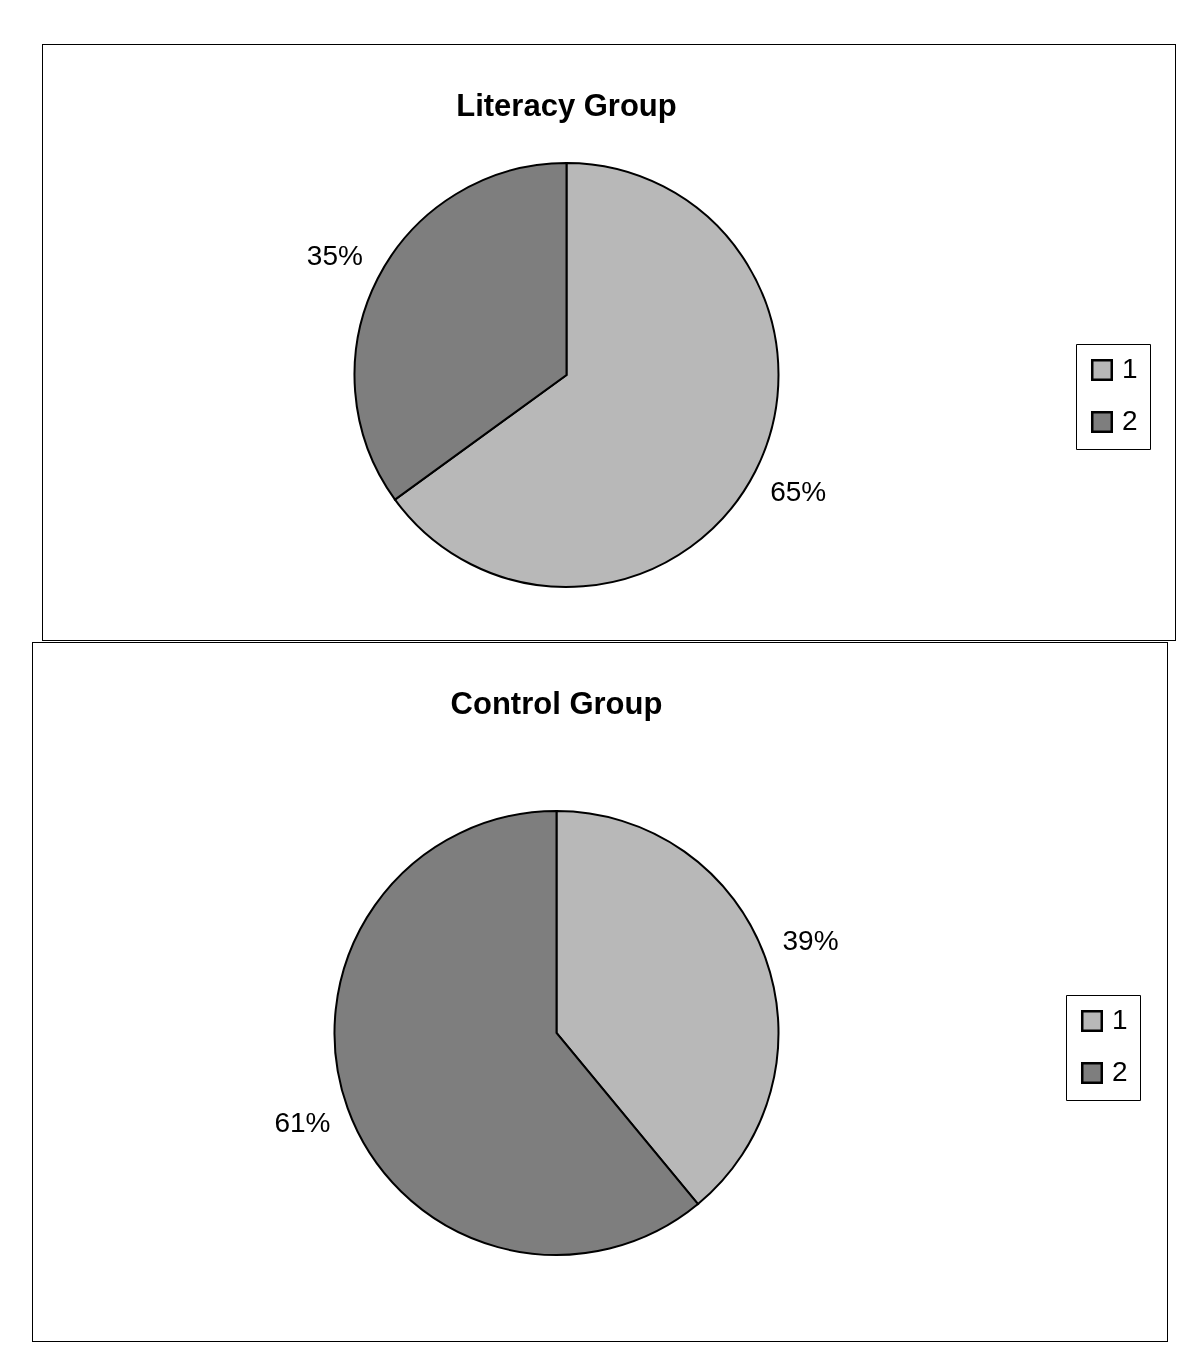 The image size is (1191, 1362). I want to click on data-label: 65%, so click(798, 492).